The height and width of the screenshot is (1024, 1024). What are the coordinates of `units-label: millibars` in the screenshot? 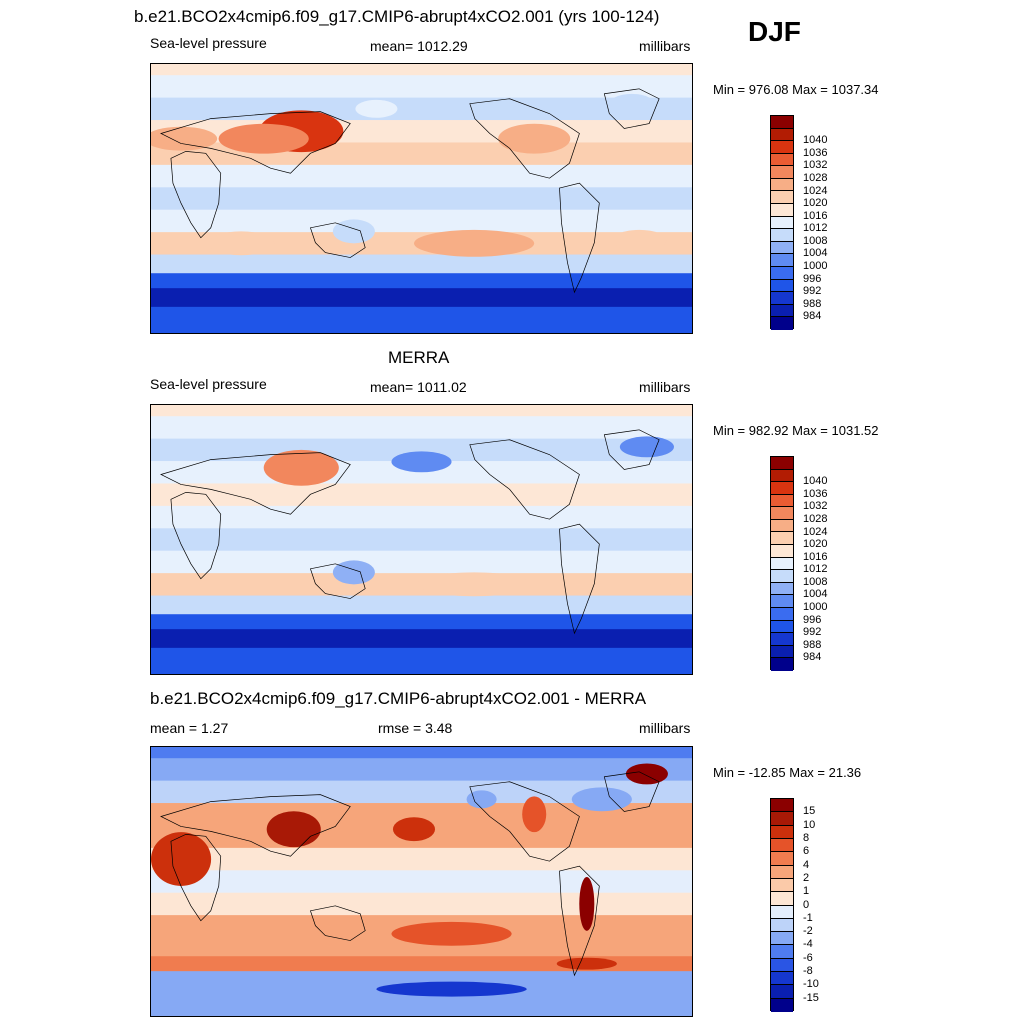 It's located at (665, 728).